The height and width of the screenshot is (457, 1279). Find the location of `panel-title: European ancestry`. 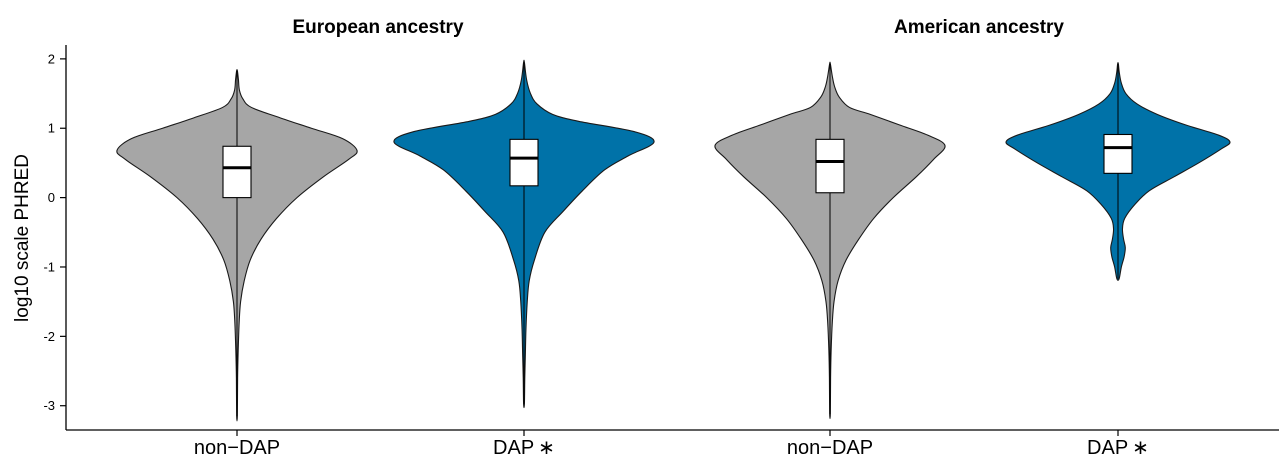

panel-title: European ancestry is located at coordinates (377, 27).